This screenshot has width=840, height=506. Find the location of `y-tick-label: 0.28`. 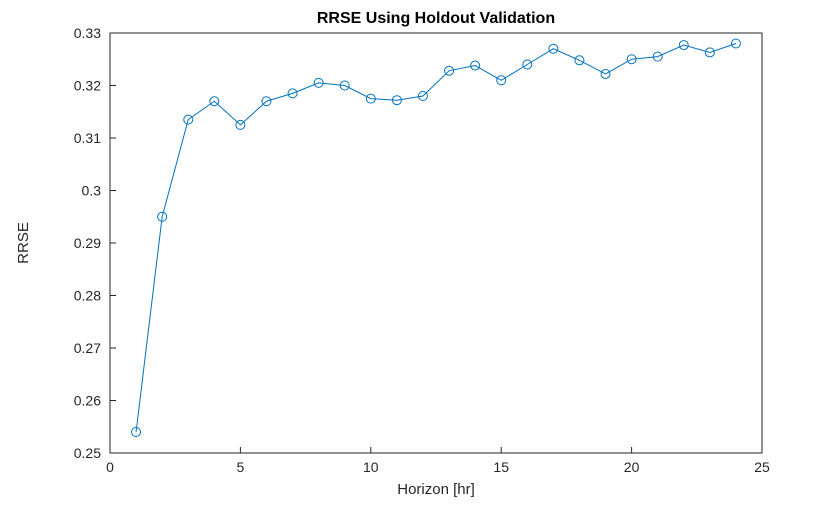

y-tick-label: 0.28 is located at coordinates (87, 296).